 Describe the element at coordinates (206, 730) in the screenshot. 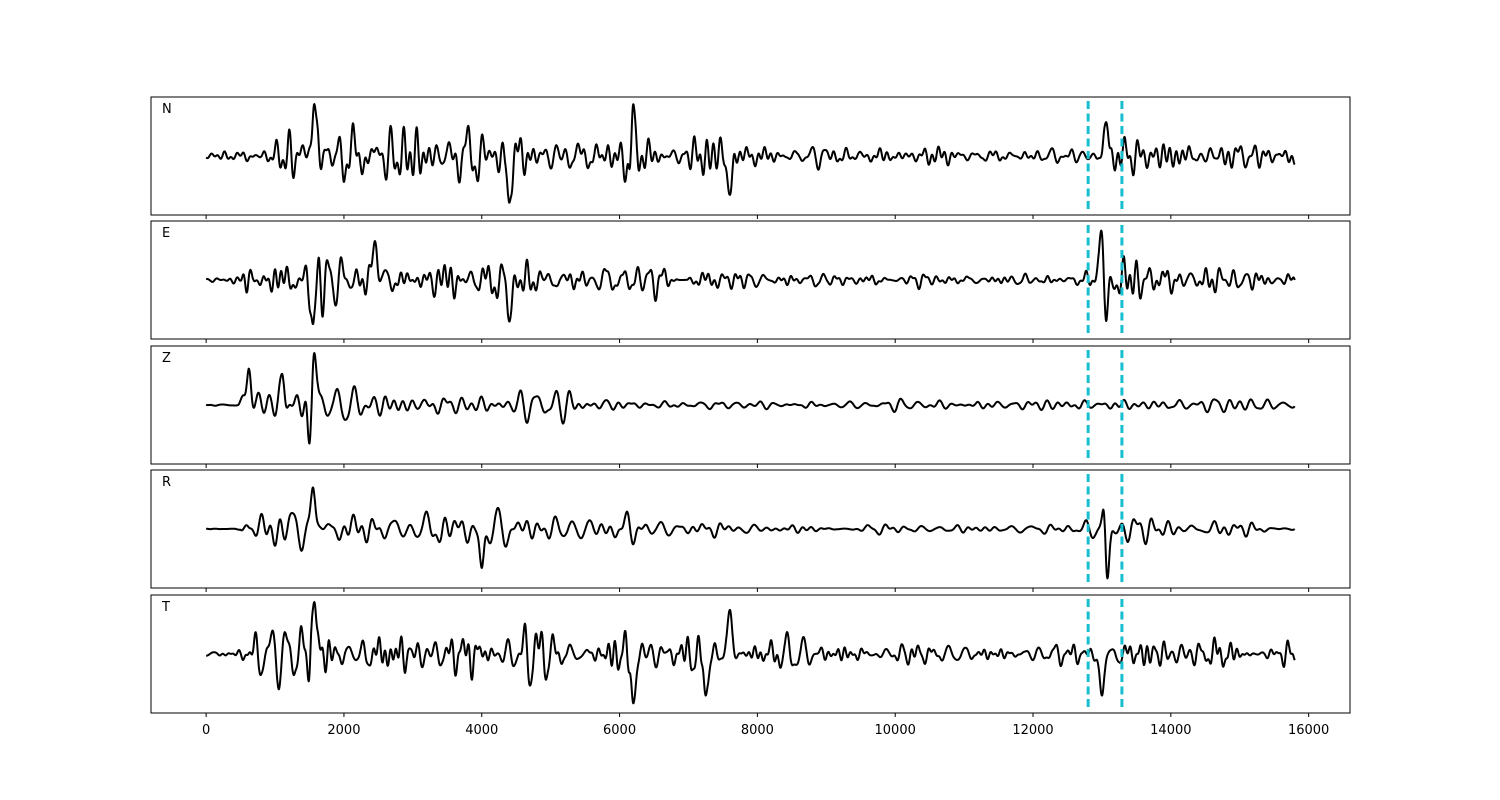

I see `x-tick-label: 0` at that location.